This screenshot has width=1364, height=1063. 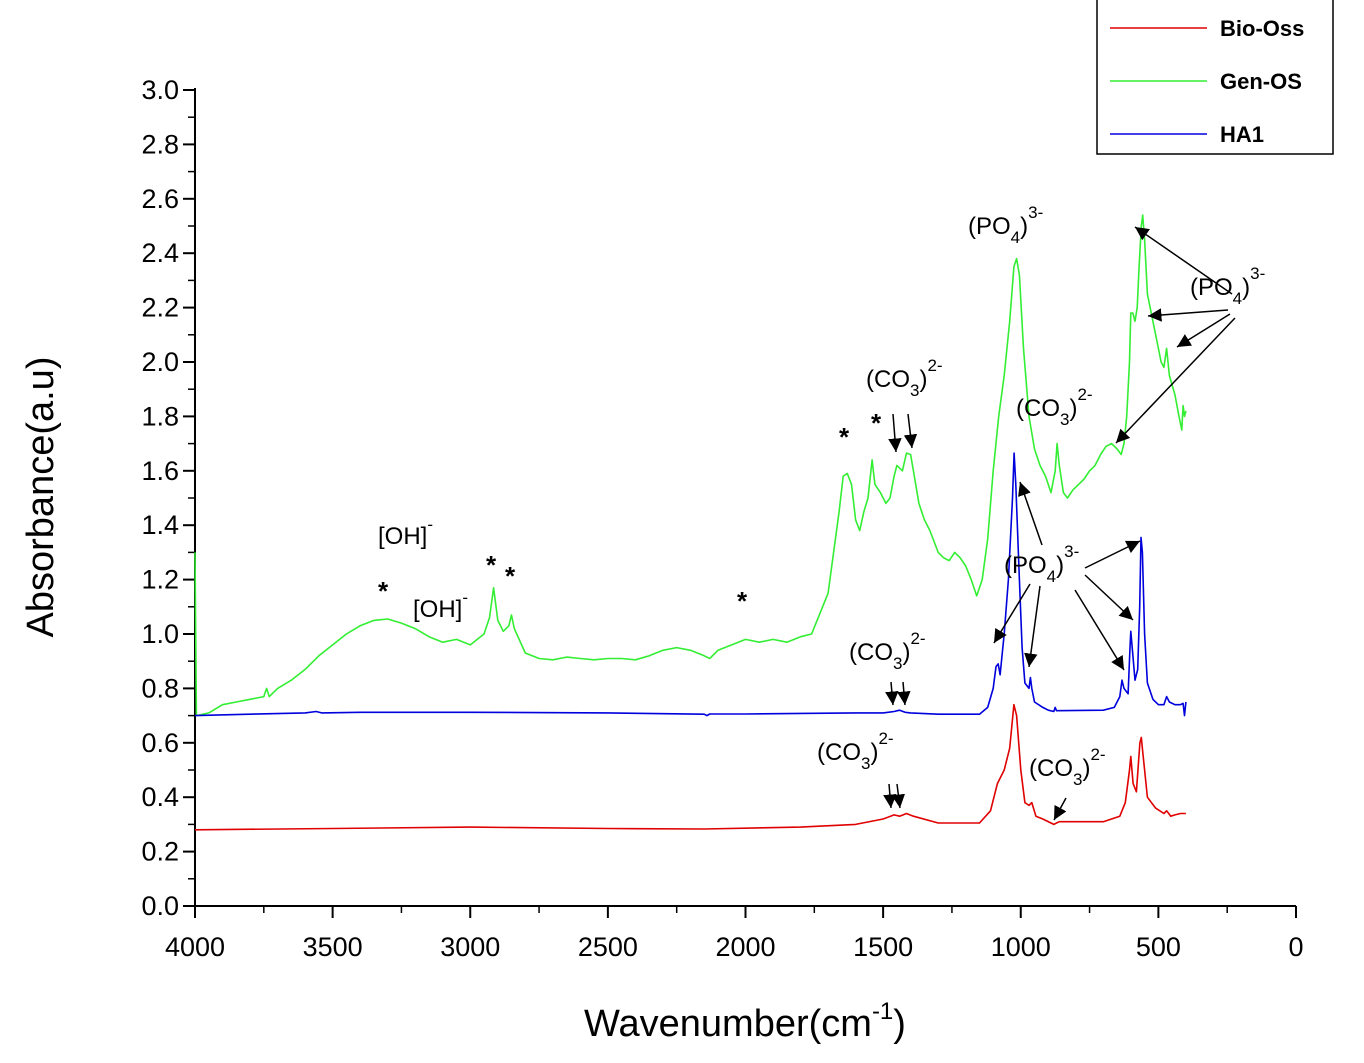 What do you see at coordinates (855, 751) in the screenshot?
I see `annotation-co3-bio-a: (CO3)2-` at bounding box center [855, 751].